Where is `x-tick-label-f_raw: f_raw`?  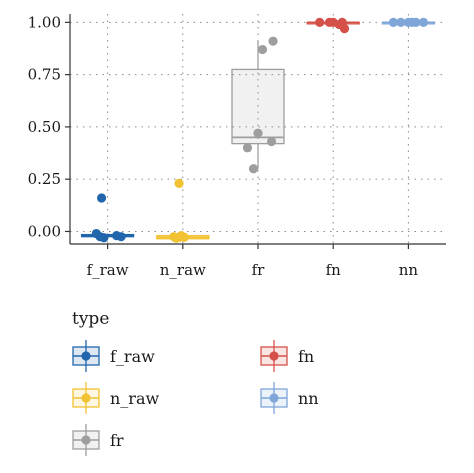 x-tick-label-f_raw: f_raw is located at coordinates (108, 270).